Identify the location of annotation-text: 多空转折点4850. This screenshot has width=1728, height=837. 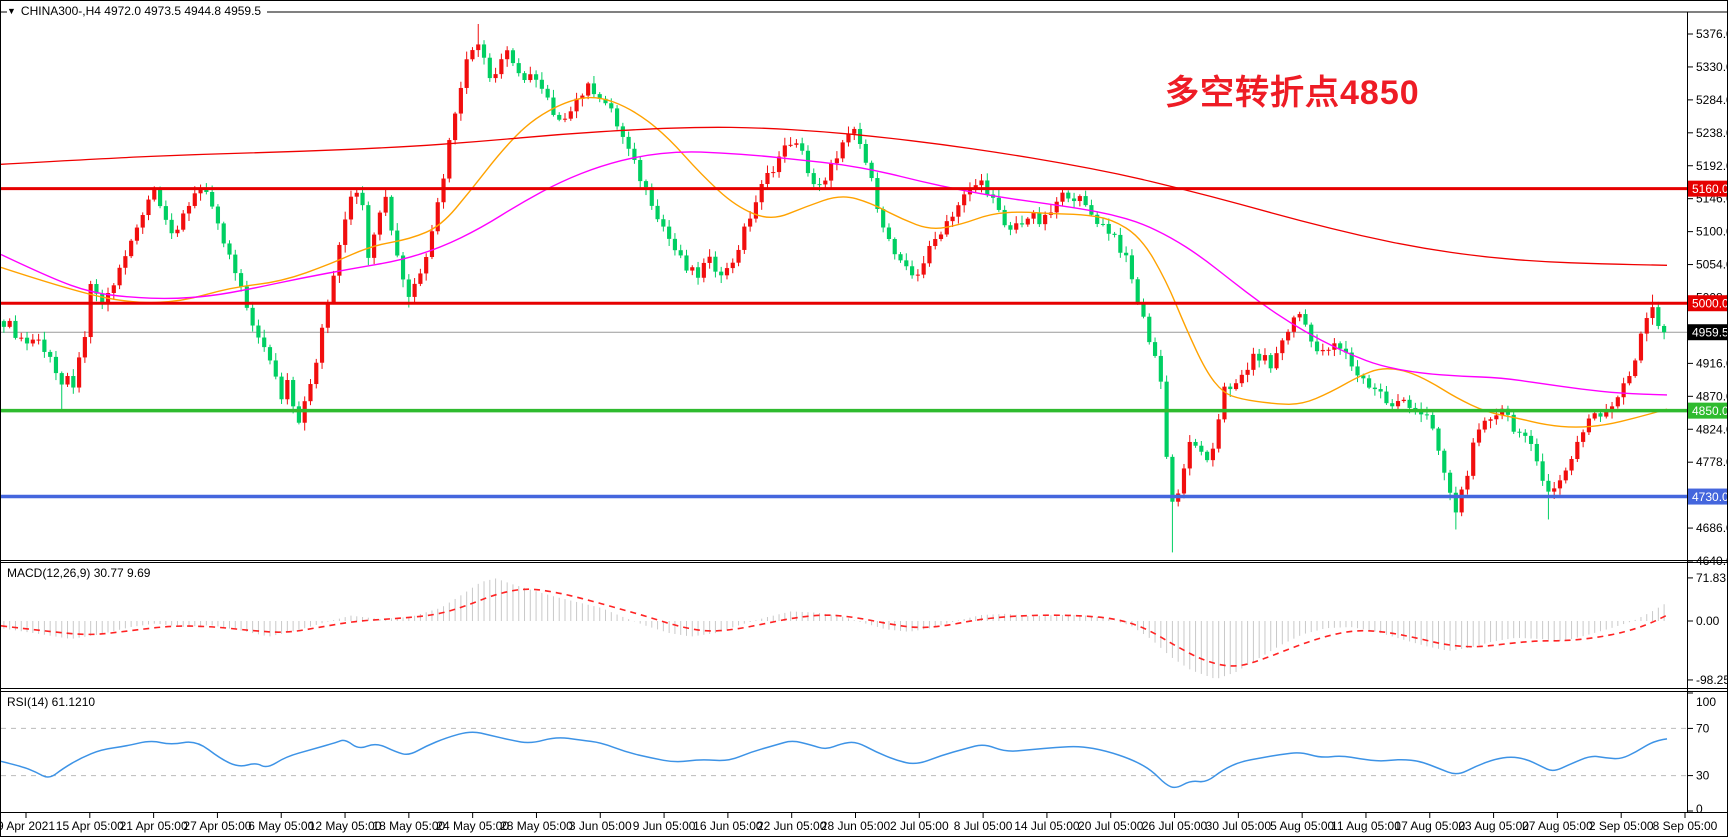
(1292, 93).